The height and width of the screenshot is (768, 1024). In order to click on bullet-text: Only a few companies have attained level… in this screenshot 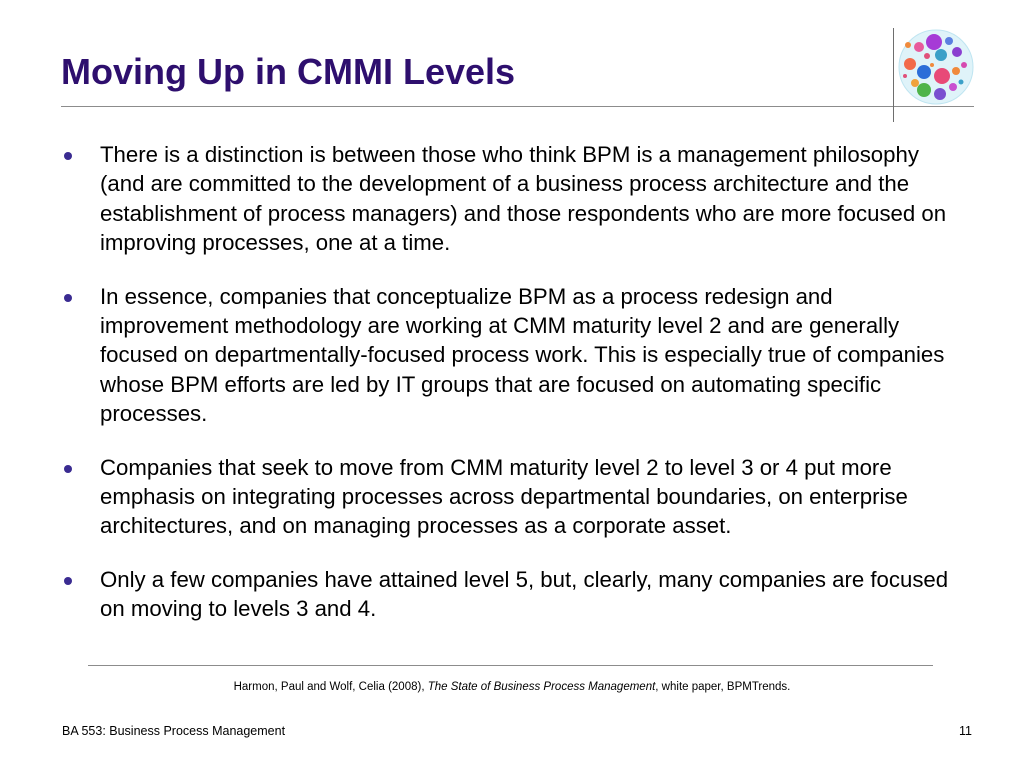, I will do `click(524, 594)`.